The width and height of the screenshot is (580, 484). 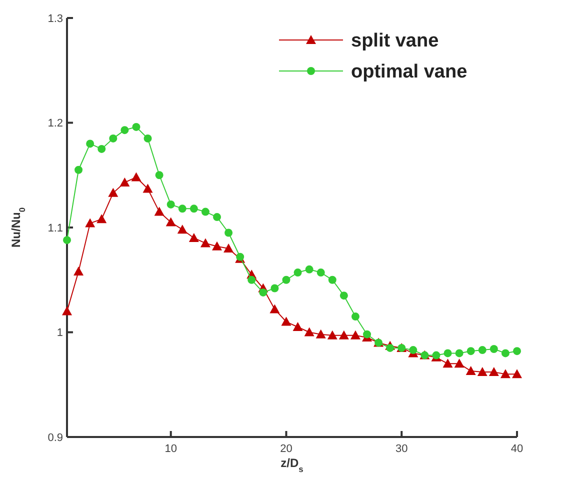 I want to click on y-tick-label: 1.3, so click(x=55, y=18).